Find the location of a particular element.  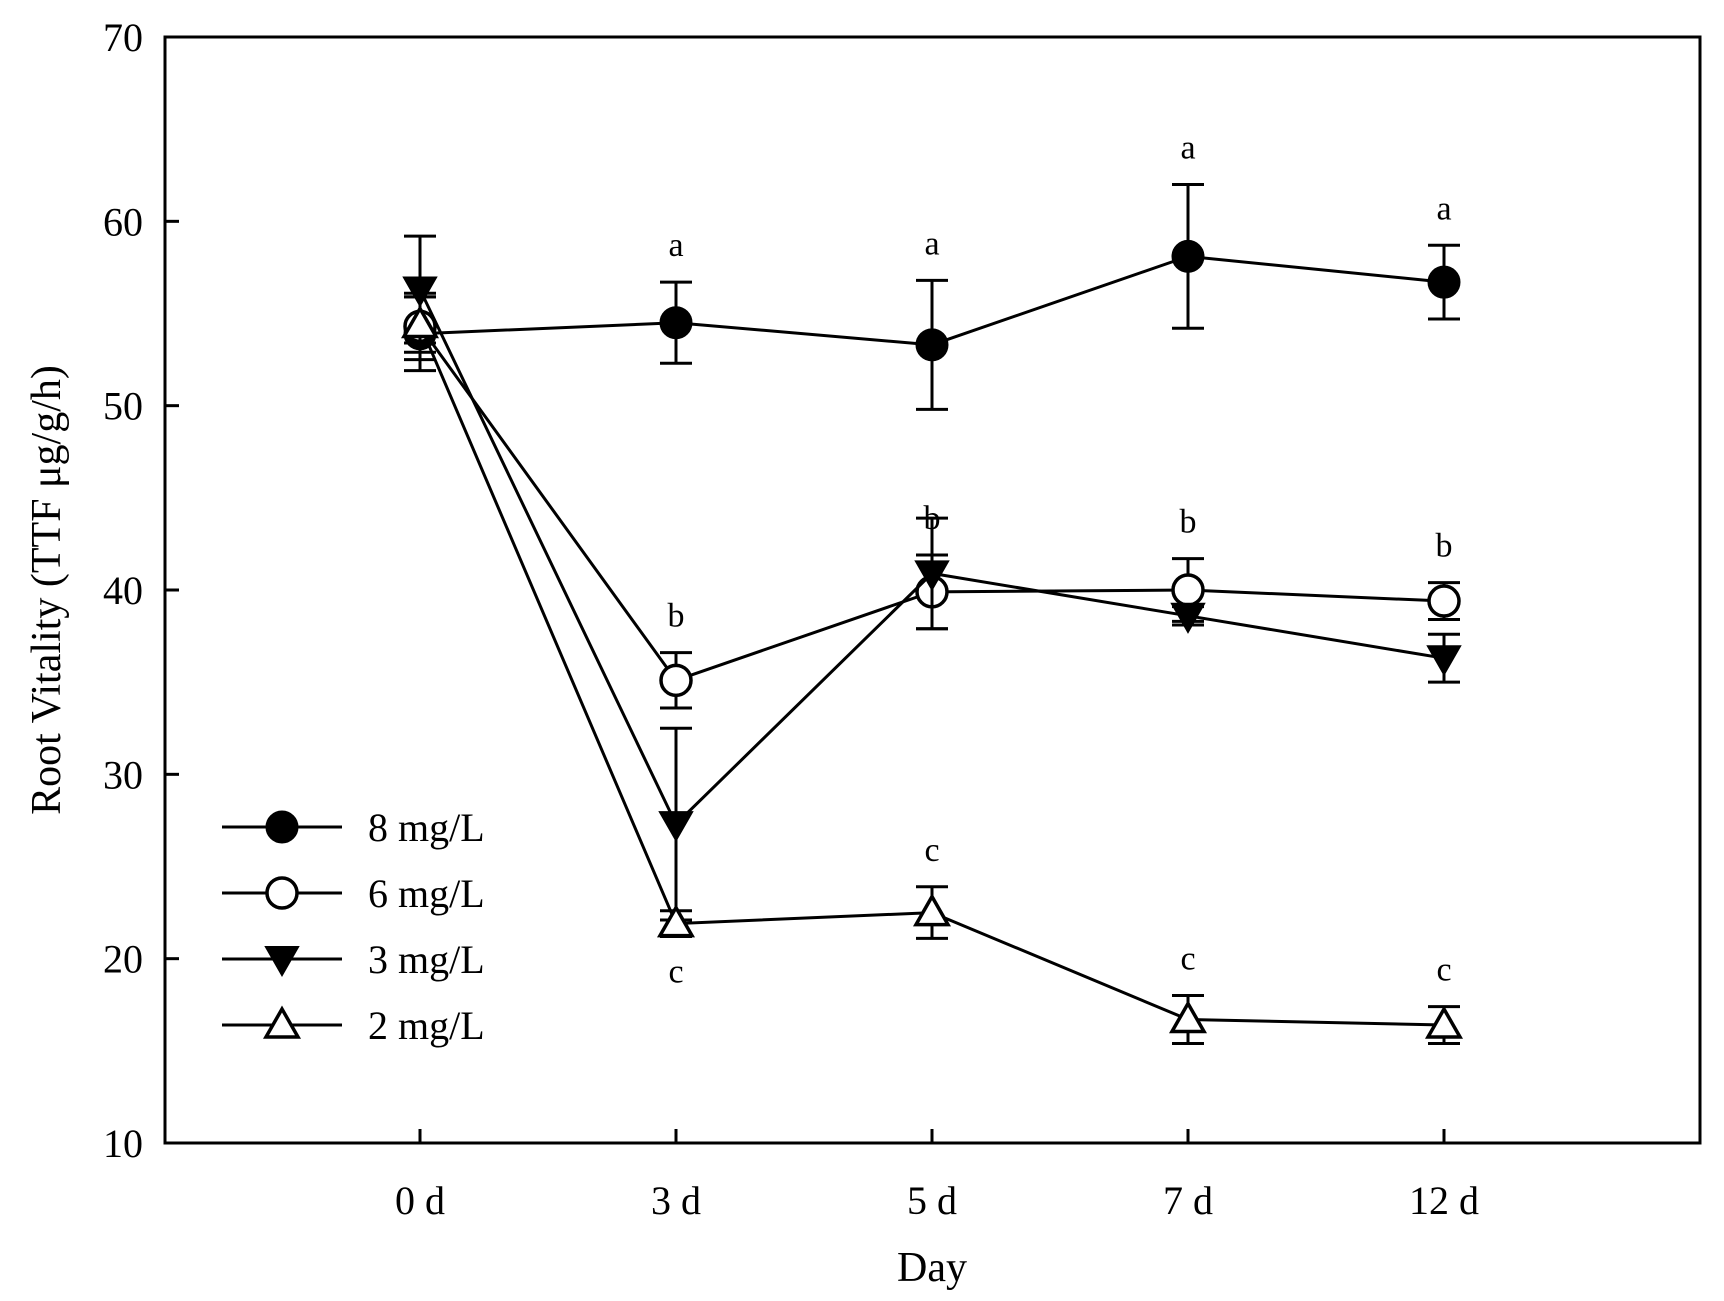

legend: 8 mg/L 6 mg/L 3 mg/L 2 mg/L is located at coordinates (353, 926).